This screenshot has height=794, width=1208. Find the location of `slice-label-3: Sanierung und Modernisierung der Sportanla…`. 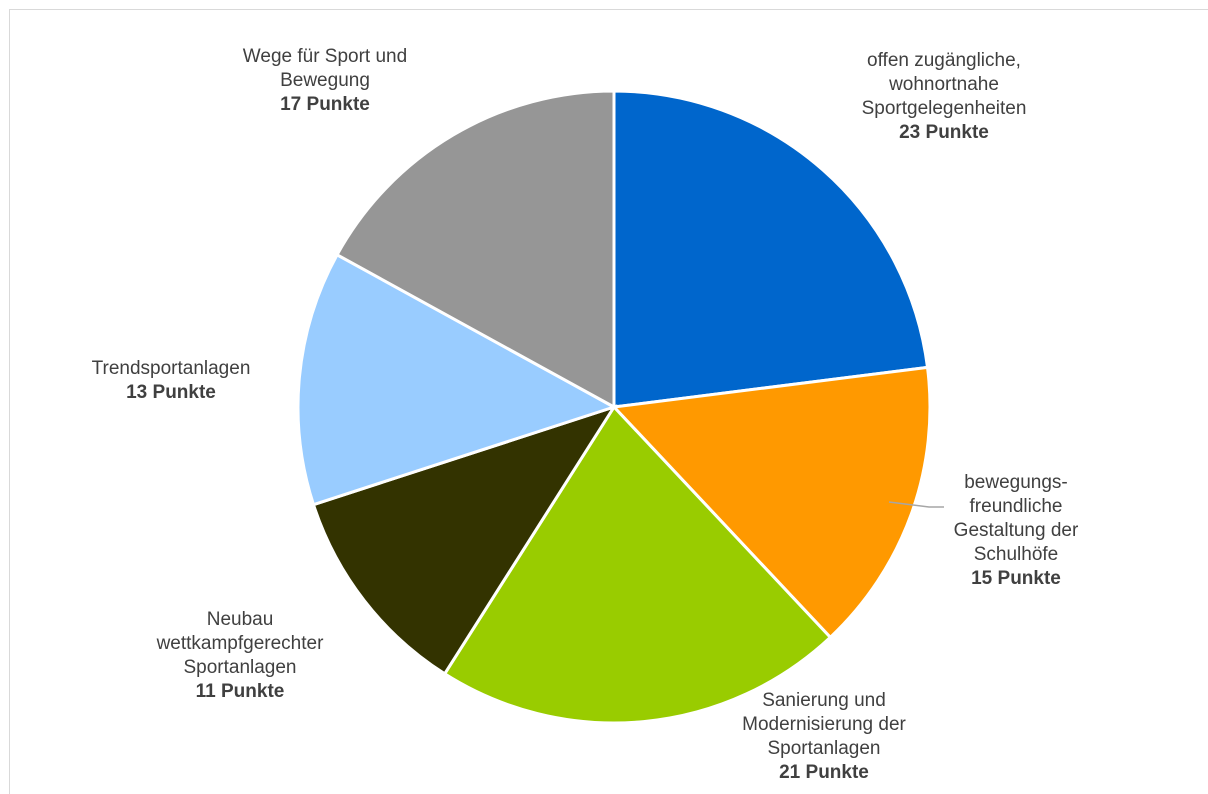

slice-label-3: Sanierung und Modernisierung der Sportanla… is located at coordinates (824, 736).